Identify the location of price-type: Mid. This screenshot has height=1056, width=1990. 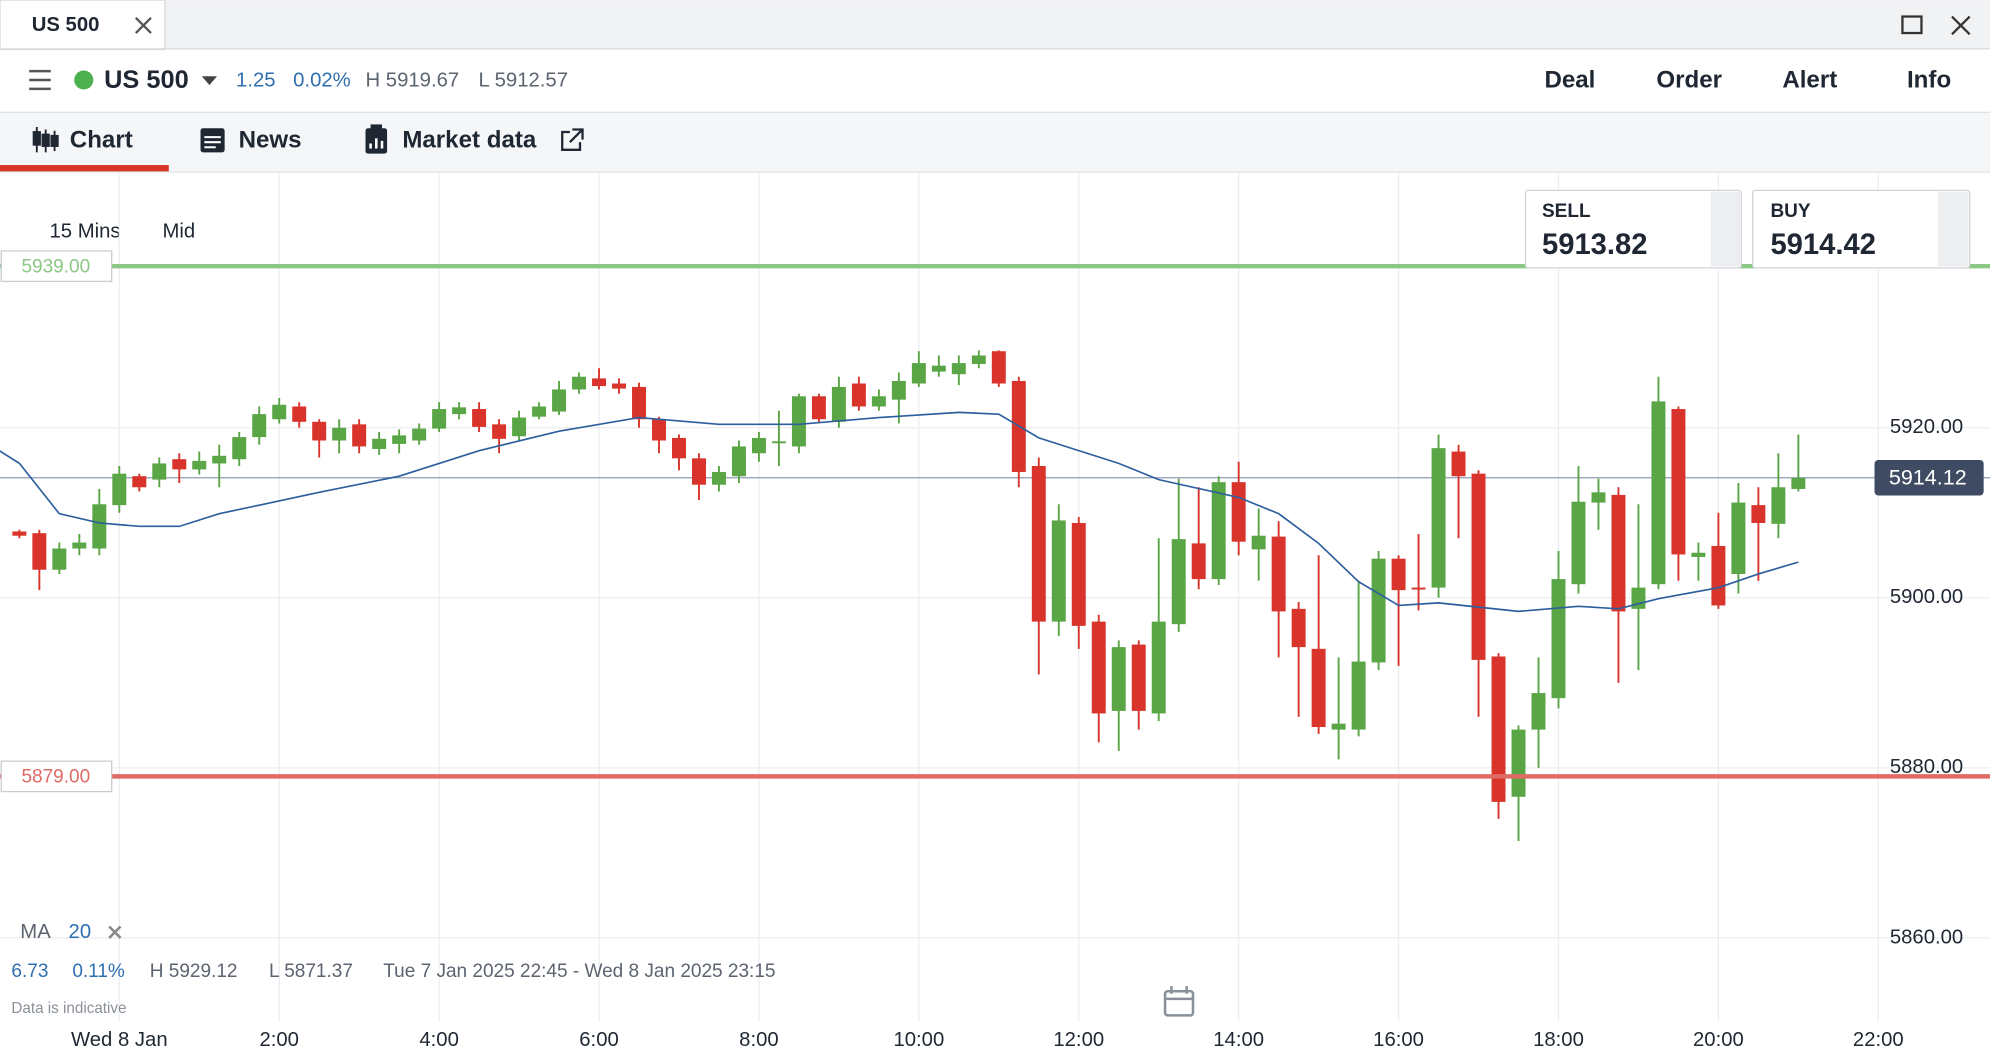
(178, 232).